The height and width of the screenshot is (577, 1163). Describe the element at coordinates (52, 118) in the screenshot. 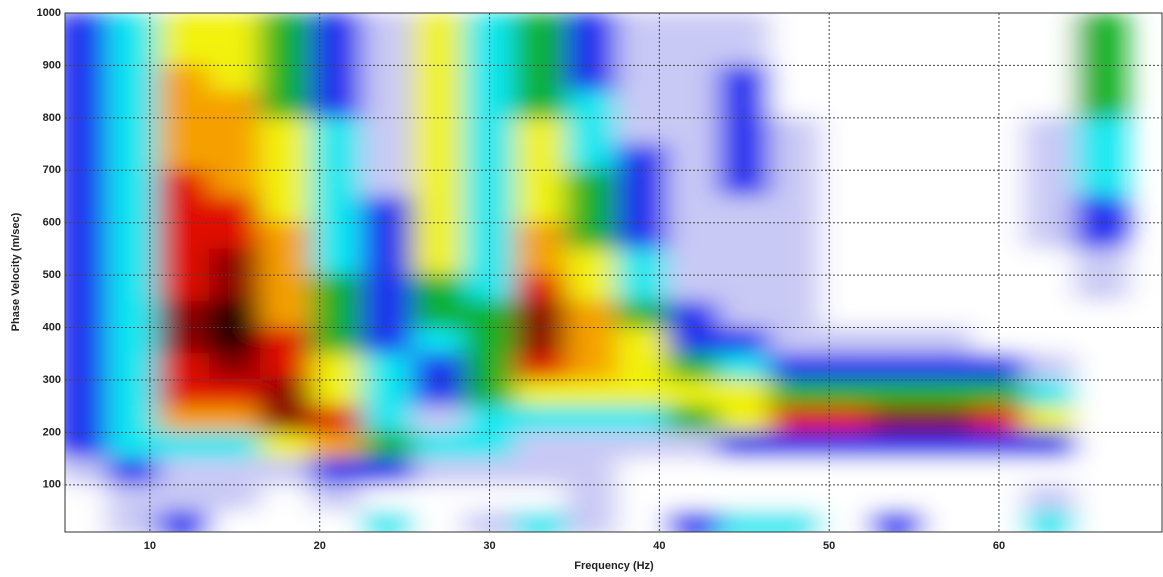

I see `y-tick-label: 800` at that location.